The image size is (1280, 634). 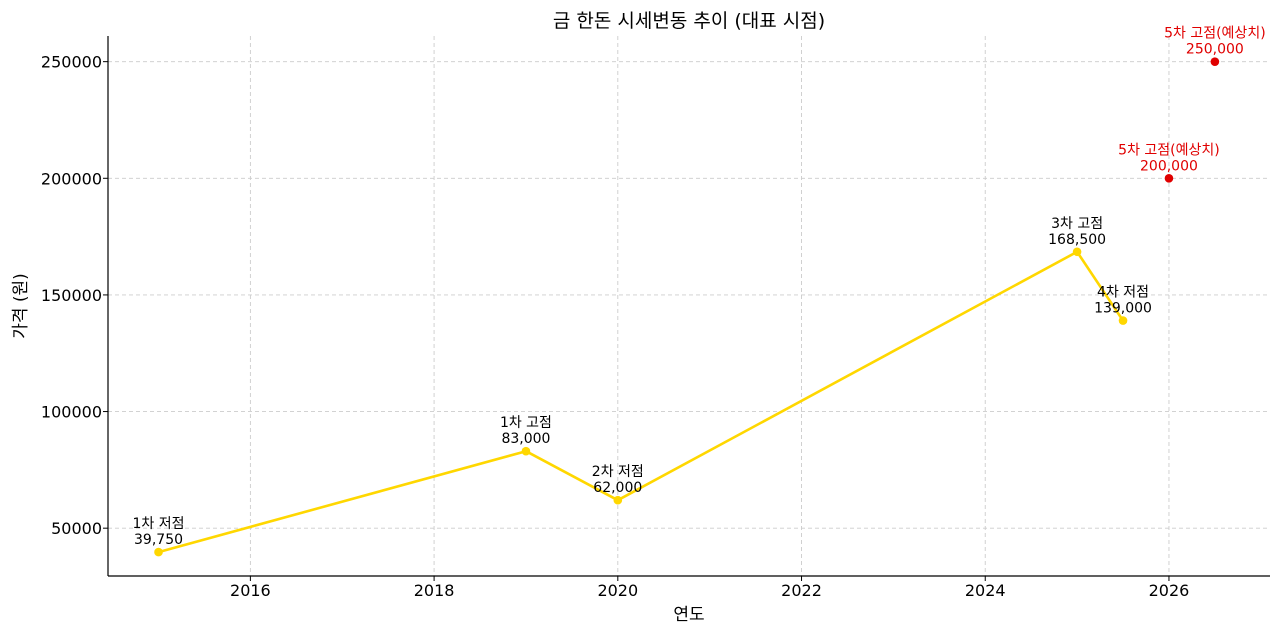 What do you see at coordinates (525, 439) in the screenshot?
I see `point-annotation-value: 83,000` at bounding box center [525, 439].